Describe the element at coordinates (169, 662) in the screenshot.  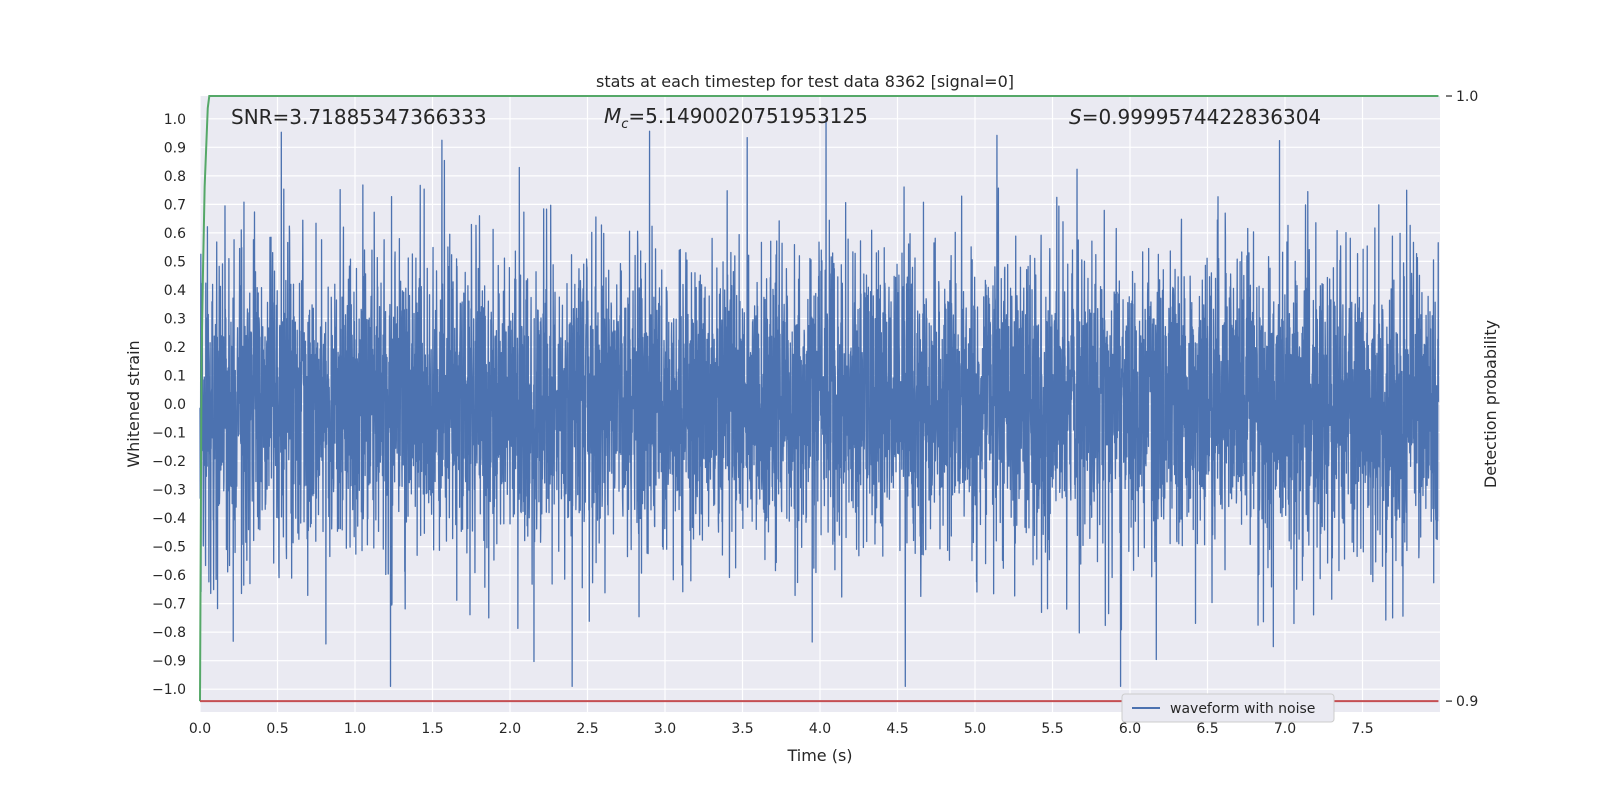
I see `y-tick-label: −0.9` at that location.